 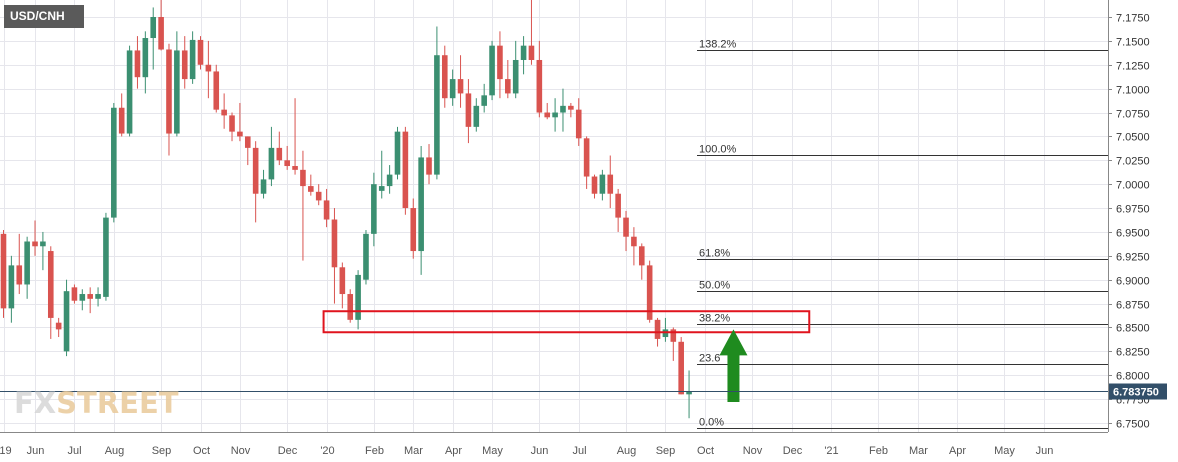 I want to click on x-tick-label: Jul, so click(x=579, y=451).